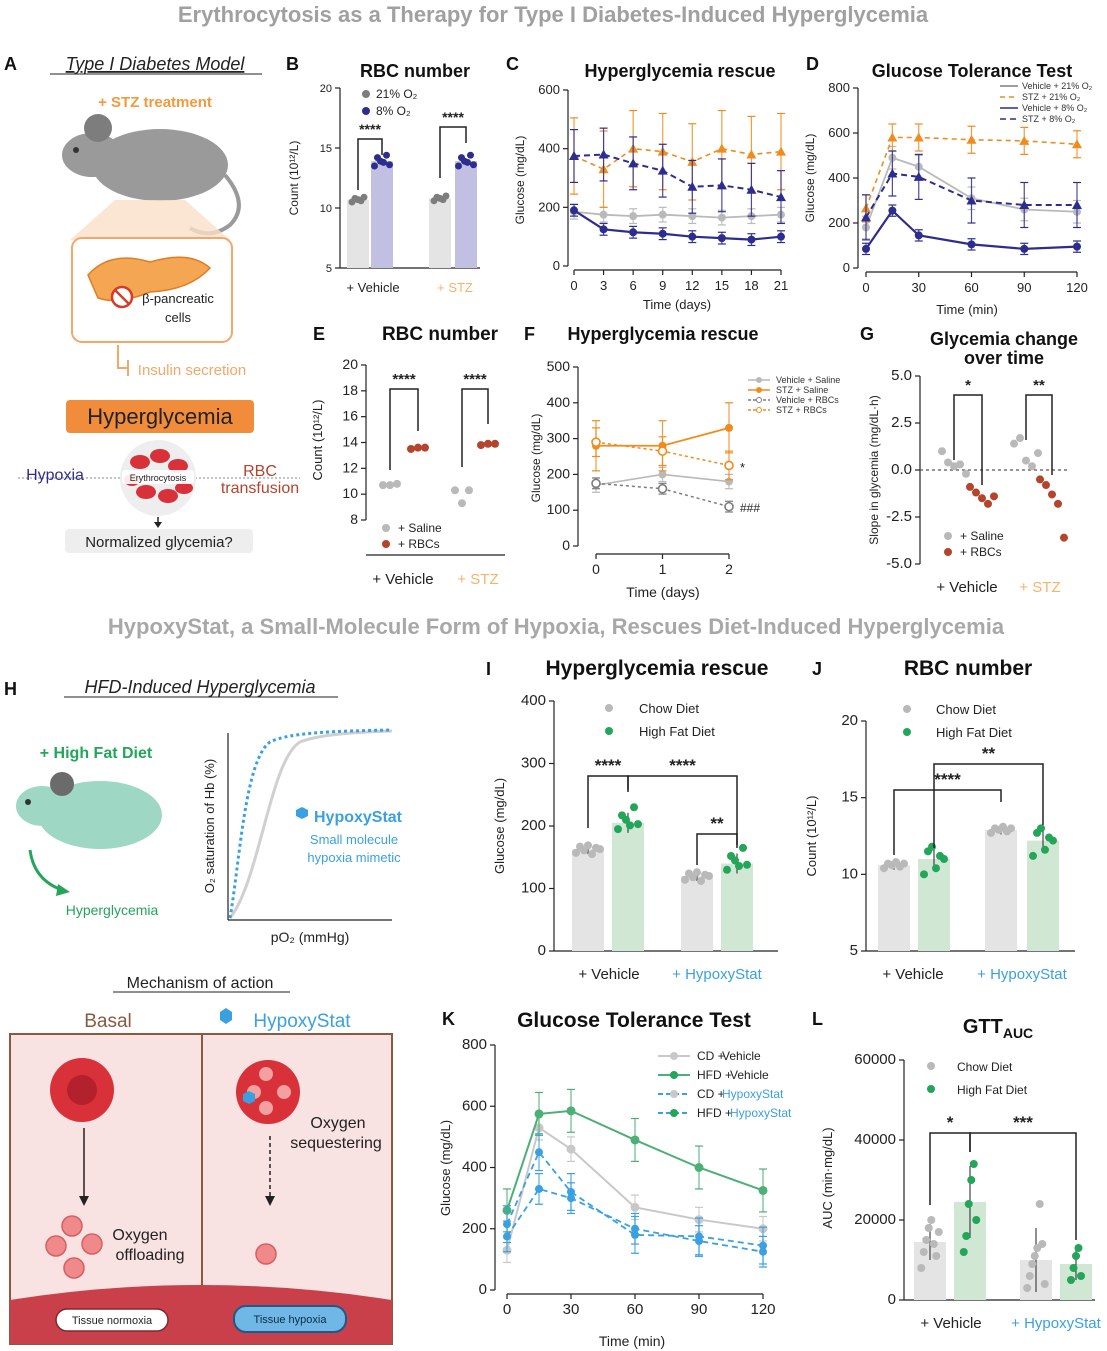 The image size is (1107, 1351). I want to click on legend-label: STZ + 21% O₂, so click(1051, 97).